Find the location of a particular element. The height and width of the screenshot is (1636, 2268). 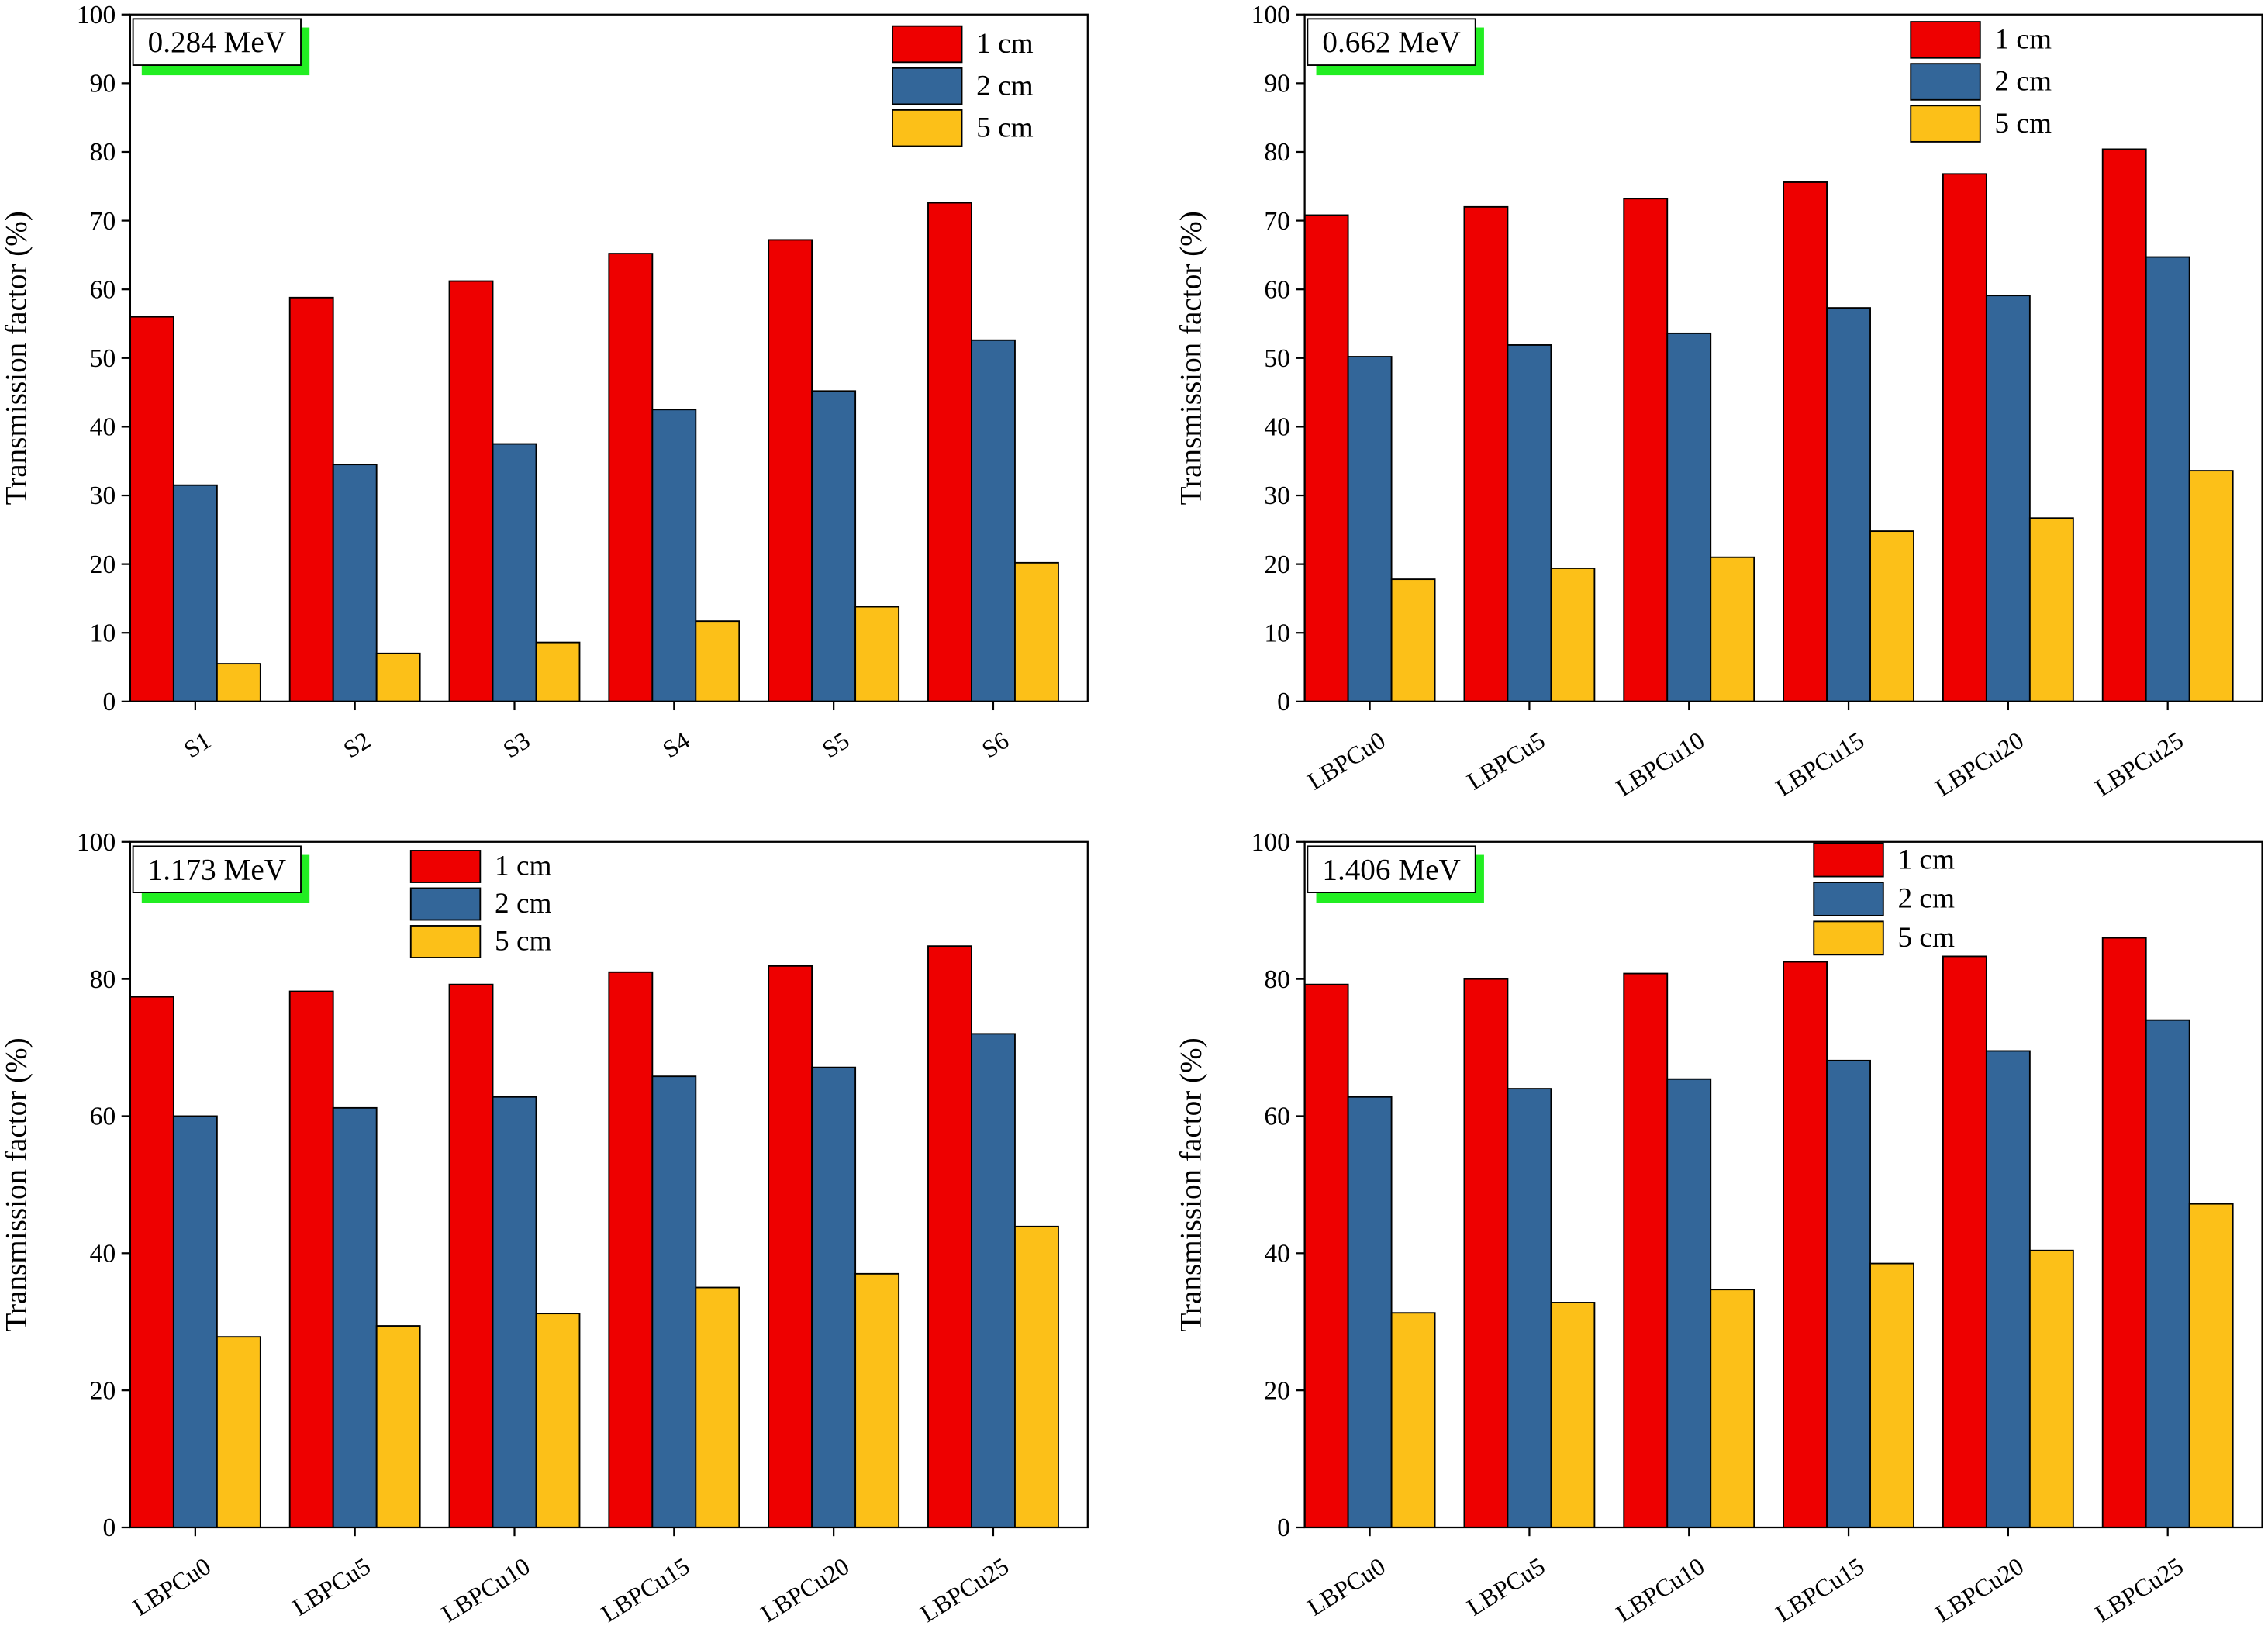

legend-label: 2 cm is located at coordinates (1005, 86).